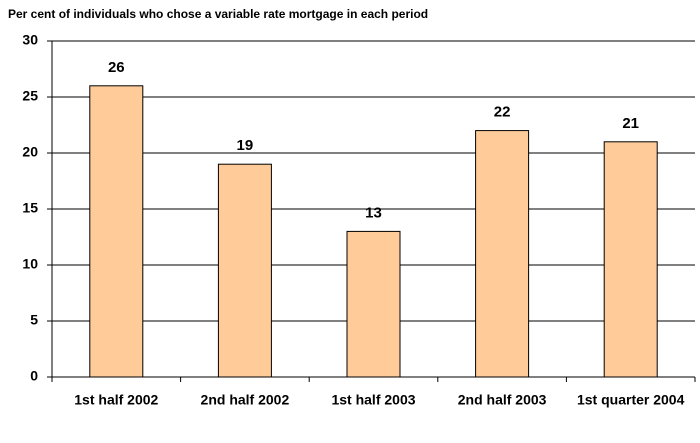  I want to click on data-label: 22, so click(502, 112).